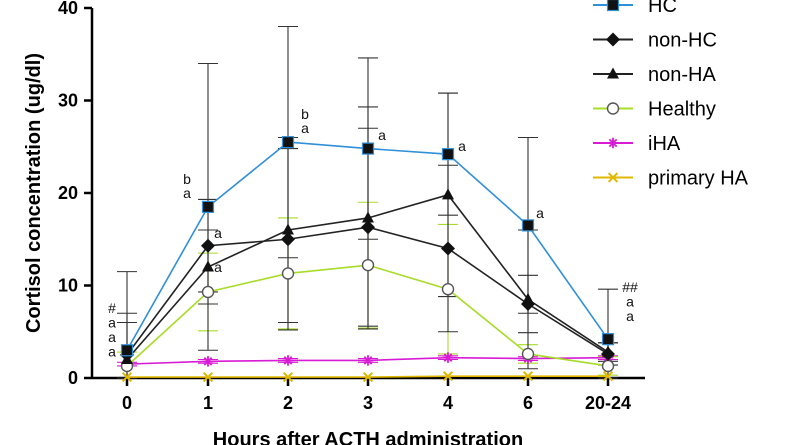 This screenshot has width=800, height=445. I want to click on legend-entry-iha: iHA, so click(664, 144).